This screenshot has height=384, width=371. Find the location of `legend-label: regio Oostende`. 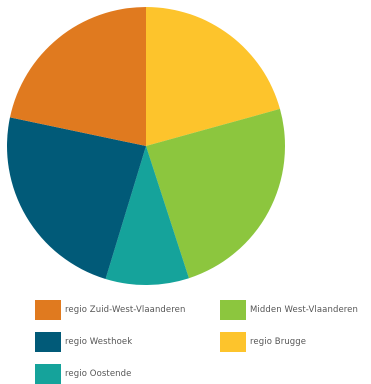

legend-label: regio Oostende is located at coordinates (98, 374).